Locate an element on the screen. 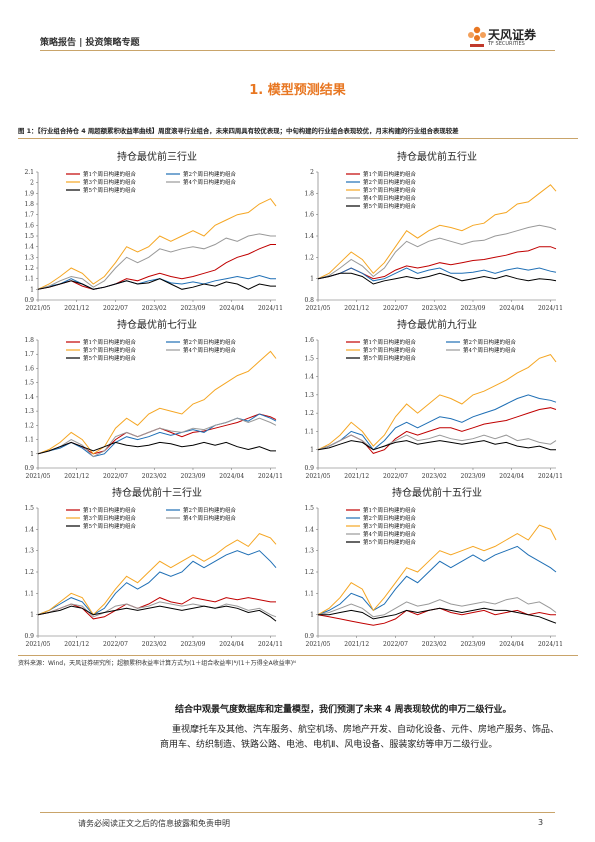  legend-label: 第2个周日构建的组合 is located at coordinates (209, 510).